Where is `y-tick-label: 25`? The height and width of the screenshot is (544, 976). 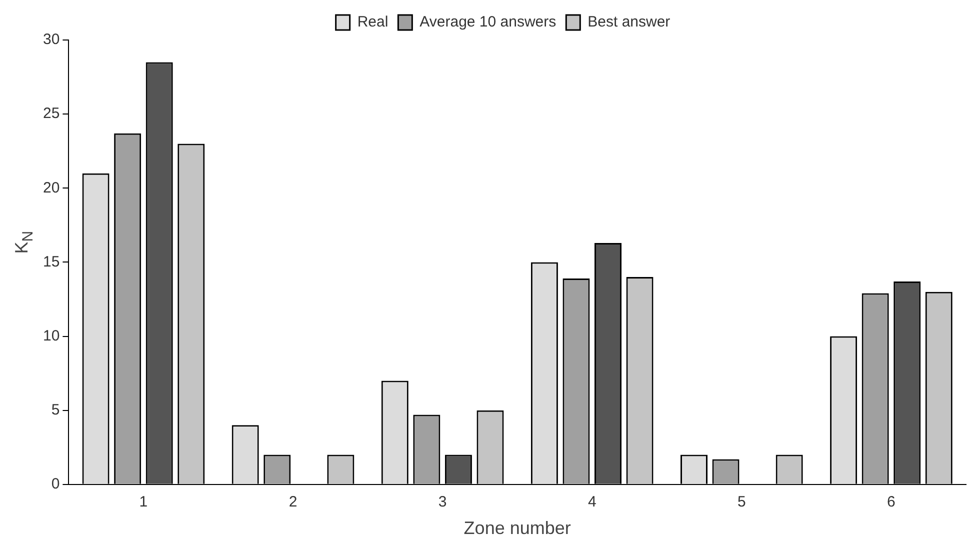
y-tick-label: 25 is located at coordinates (51, 113).